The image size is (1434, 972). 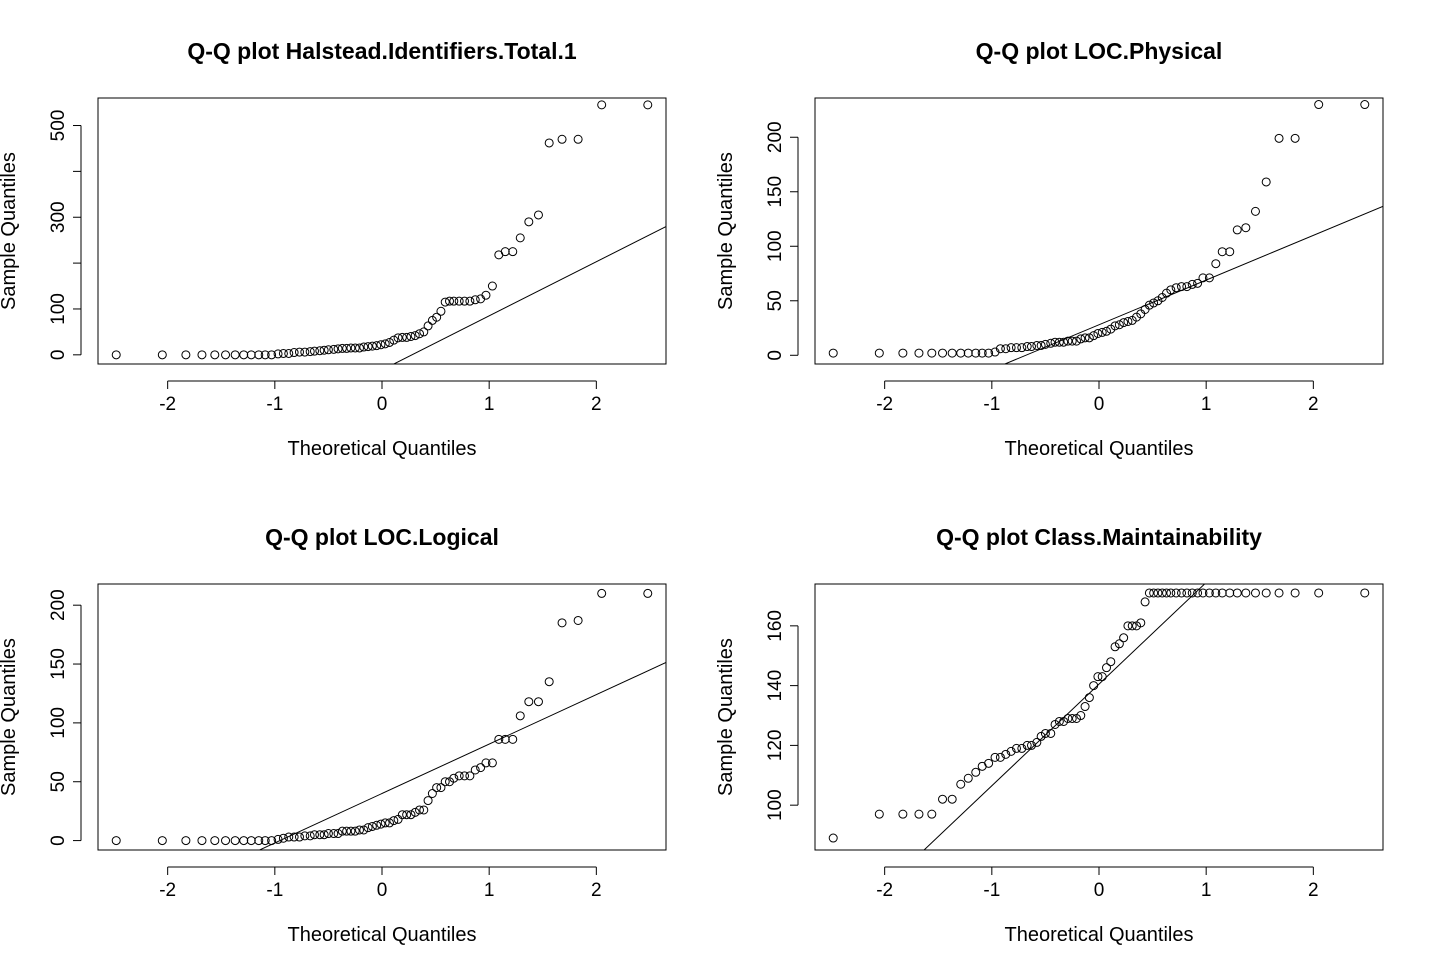 What do you see at coordinates (884, 890) in the screenshot?
I see `x-tick-label: -2` at bounding box center [884, 890].